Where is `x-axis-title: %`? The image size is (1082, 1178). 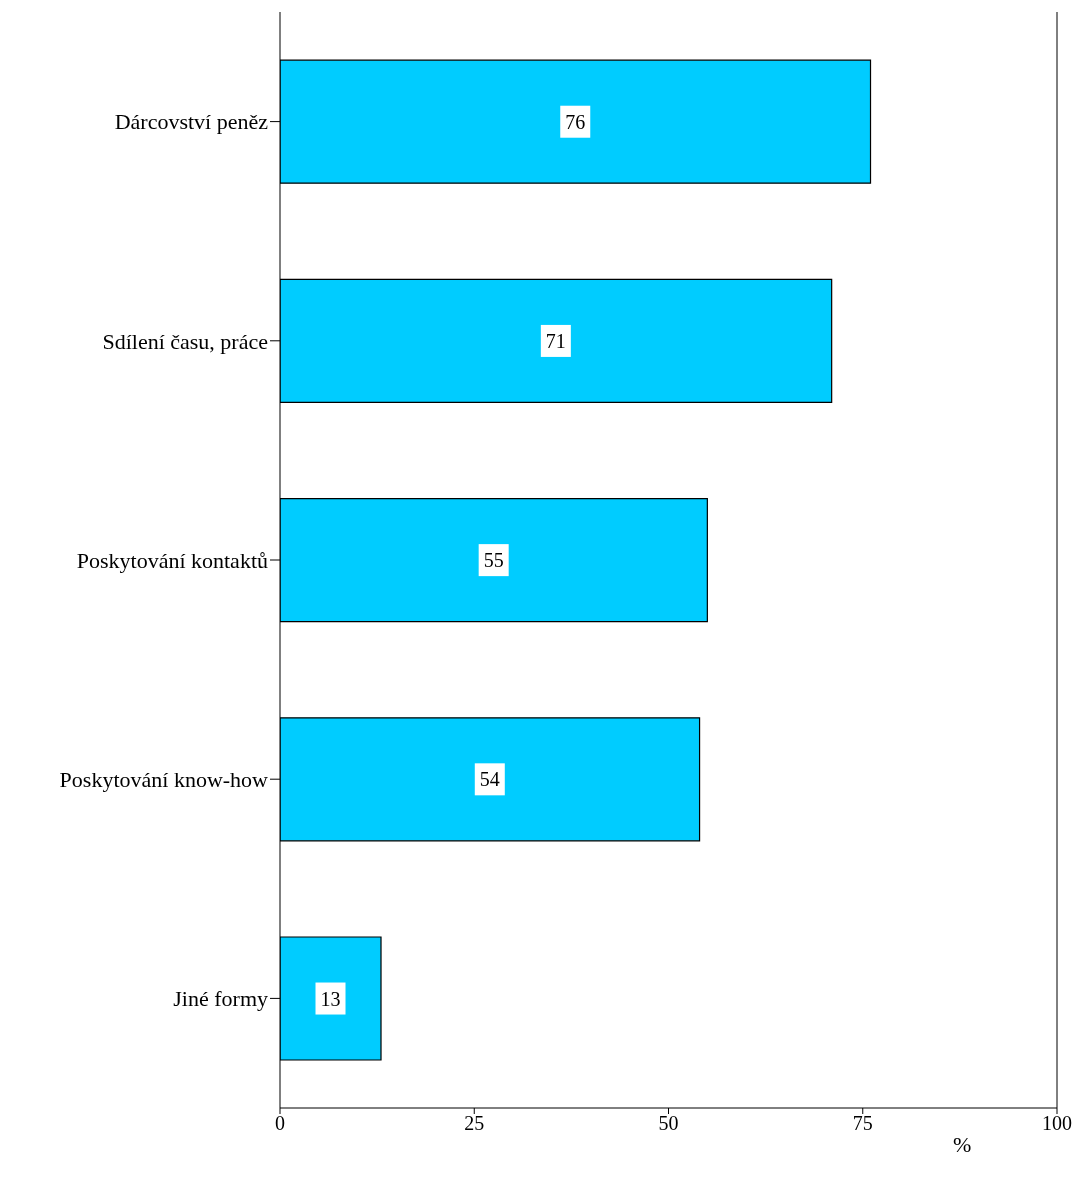 x-axis-title: % is located at coordinates (962, 1144).